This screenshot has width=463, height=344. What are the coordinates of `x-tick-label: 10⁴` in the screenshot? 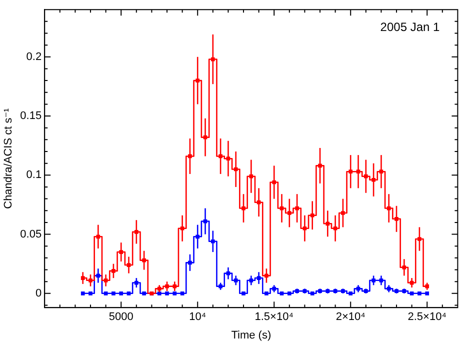 It's located at (197, 317).